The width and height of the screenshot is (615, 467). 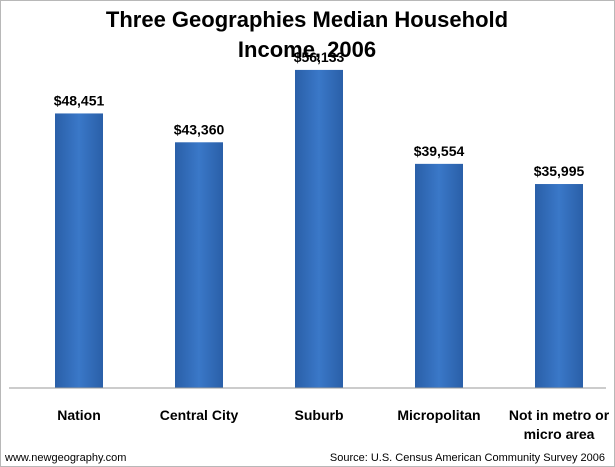 What do you see at coordinates (65, 458) in the screenshot?
I see `website-credit: www.newgeography.com` at bounding box center [65, 458].